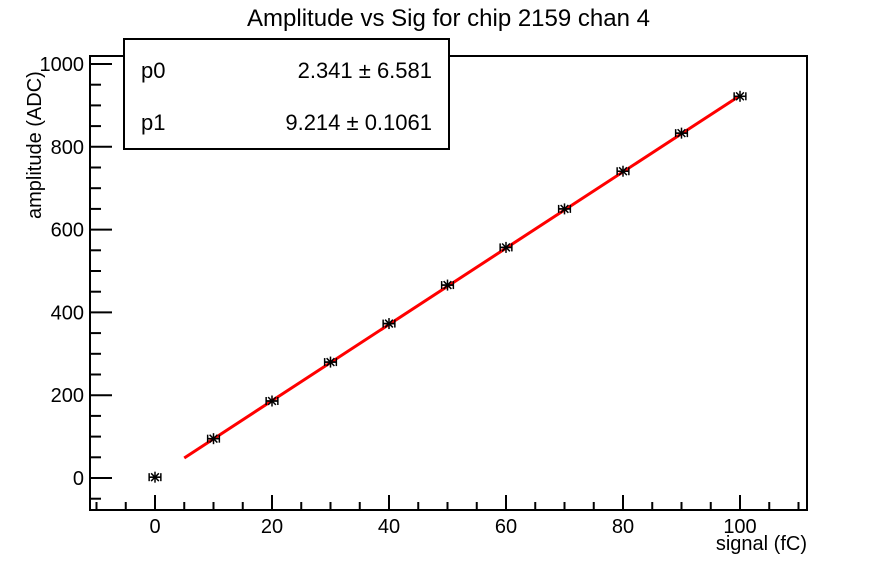 Image resolution: width=896 pixels, height=572 pixels. I want to click on param-name: p1, so click(153, 122).